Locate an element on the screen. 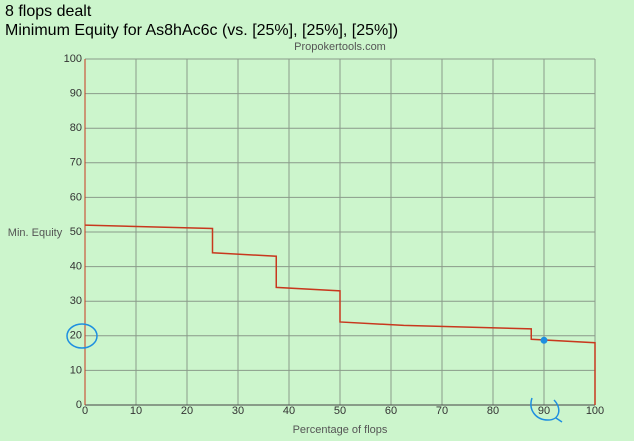 The height and width of the screenshot is (441, 634). source: Propokertools.com is located at coordinates (340, 47).